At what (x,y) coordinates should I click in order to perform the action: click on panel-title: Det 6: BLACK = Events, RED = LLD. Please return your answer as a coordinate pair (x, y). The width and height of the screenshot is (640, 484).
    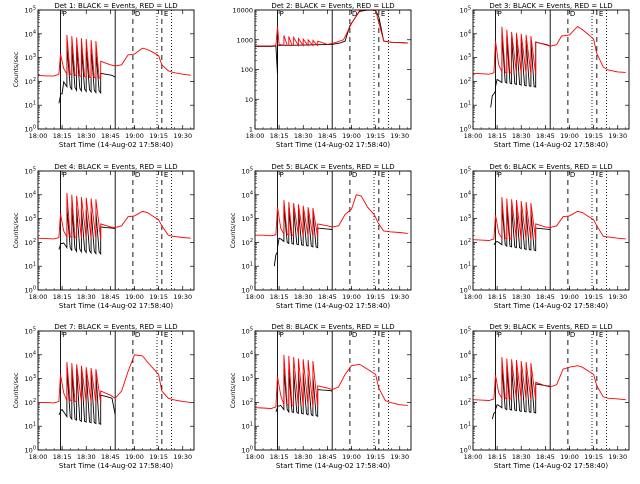
    Looking at the image, I should click on (550, 167).